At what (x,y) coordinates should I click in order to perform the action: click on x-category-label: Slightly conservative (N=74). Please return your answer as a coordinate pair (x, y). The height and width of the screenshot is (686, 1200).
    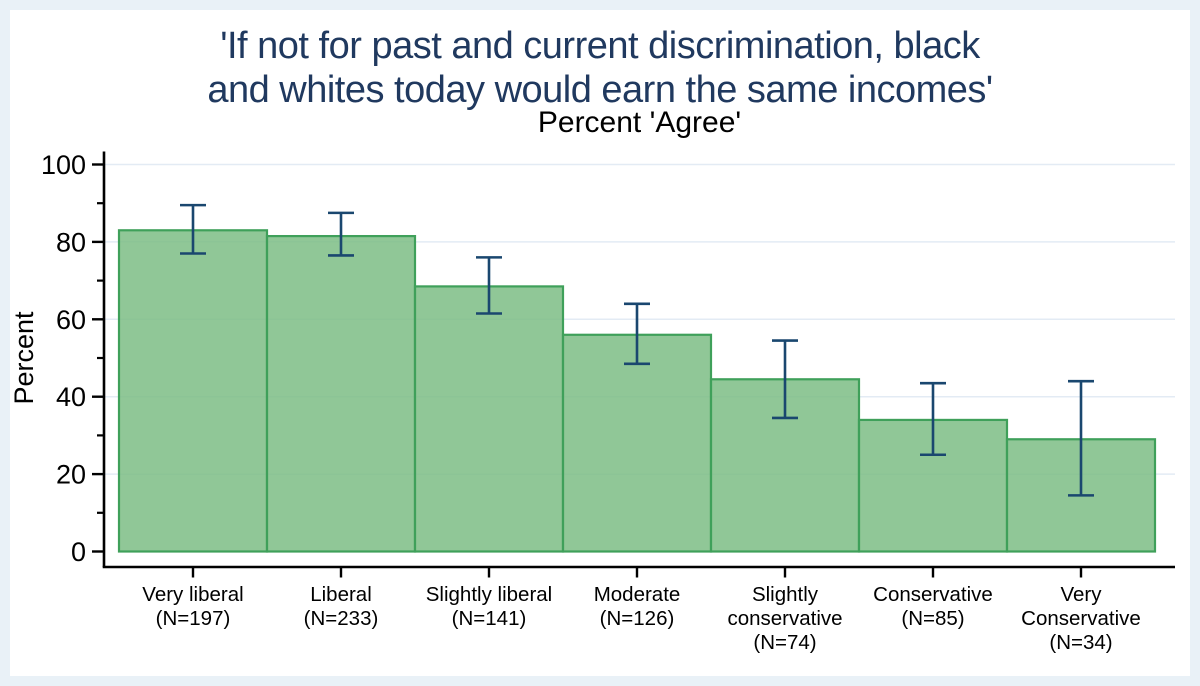
    Looking at the image, I should click on (784, 618).